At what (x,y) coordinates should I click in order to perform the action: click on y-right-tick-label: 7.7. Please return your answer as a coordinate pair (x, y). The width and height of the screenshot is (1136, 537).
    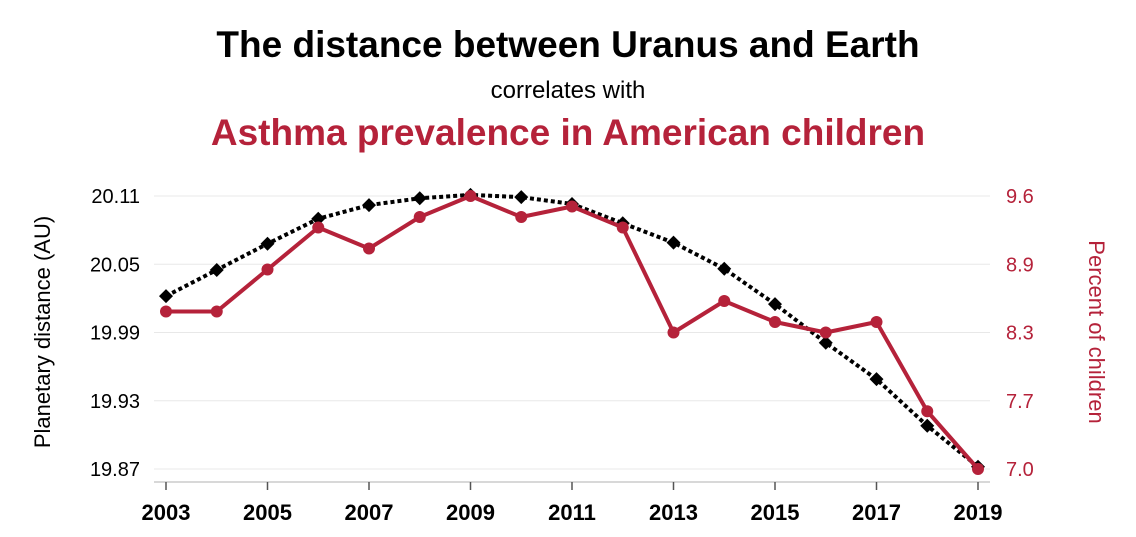
    Looking at the image, I should click on (1020, 402).